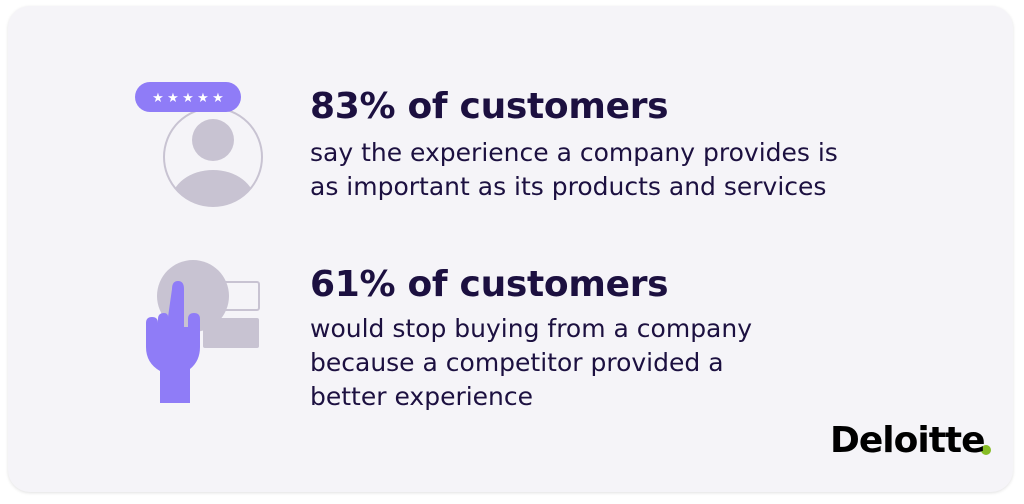 The image size is (1024, 504). Describe the element at coordinates (908, 440) in the screenshot. I see `brand-logo: Deloitte` at that location.